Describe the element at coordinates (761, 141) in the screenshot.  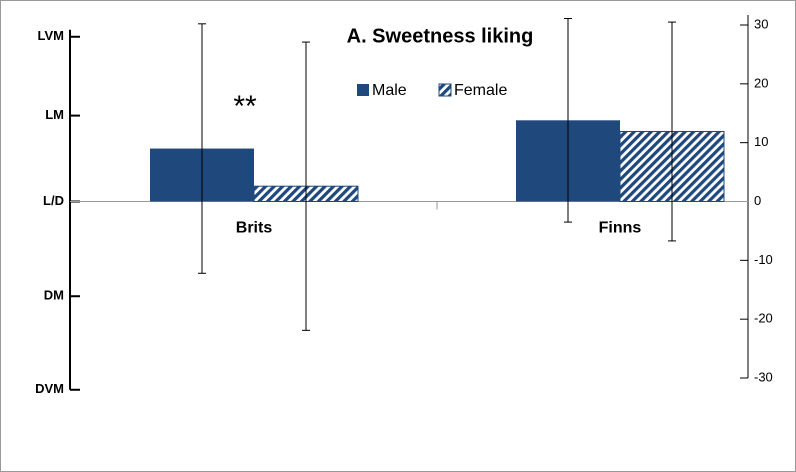
I see `y2-tick-label: 10` at that location.